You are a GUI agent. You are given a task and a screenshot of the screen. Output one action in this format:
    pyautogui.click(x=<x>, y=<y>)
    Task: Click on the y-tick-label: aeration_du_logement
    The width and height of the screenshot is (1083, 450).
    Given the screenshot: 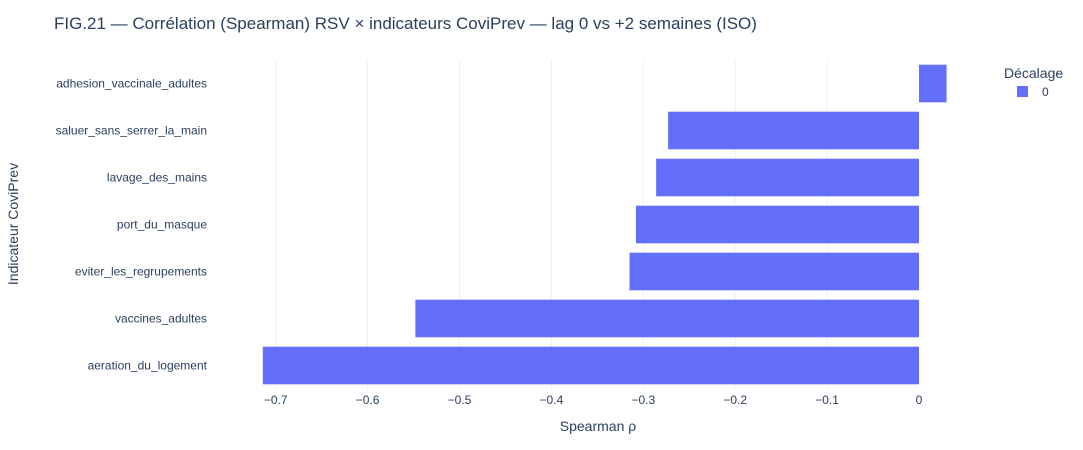 What is the action you would take?
    pyautogui.click(x=148, y=366)
    